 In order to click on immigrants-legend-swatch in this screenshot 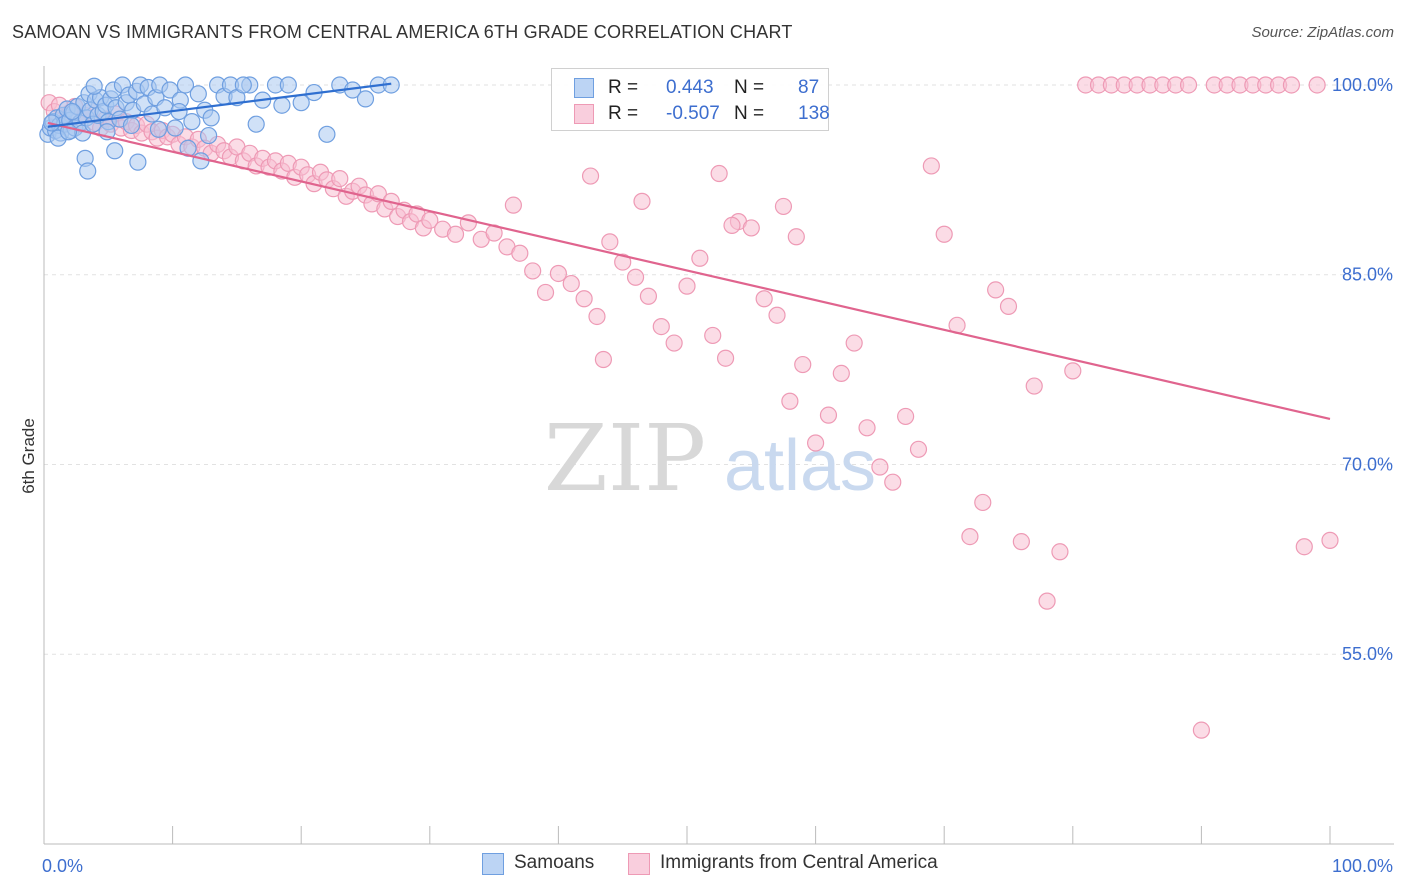, I will do `click(639, 864)`.